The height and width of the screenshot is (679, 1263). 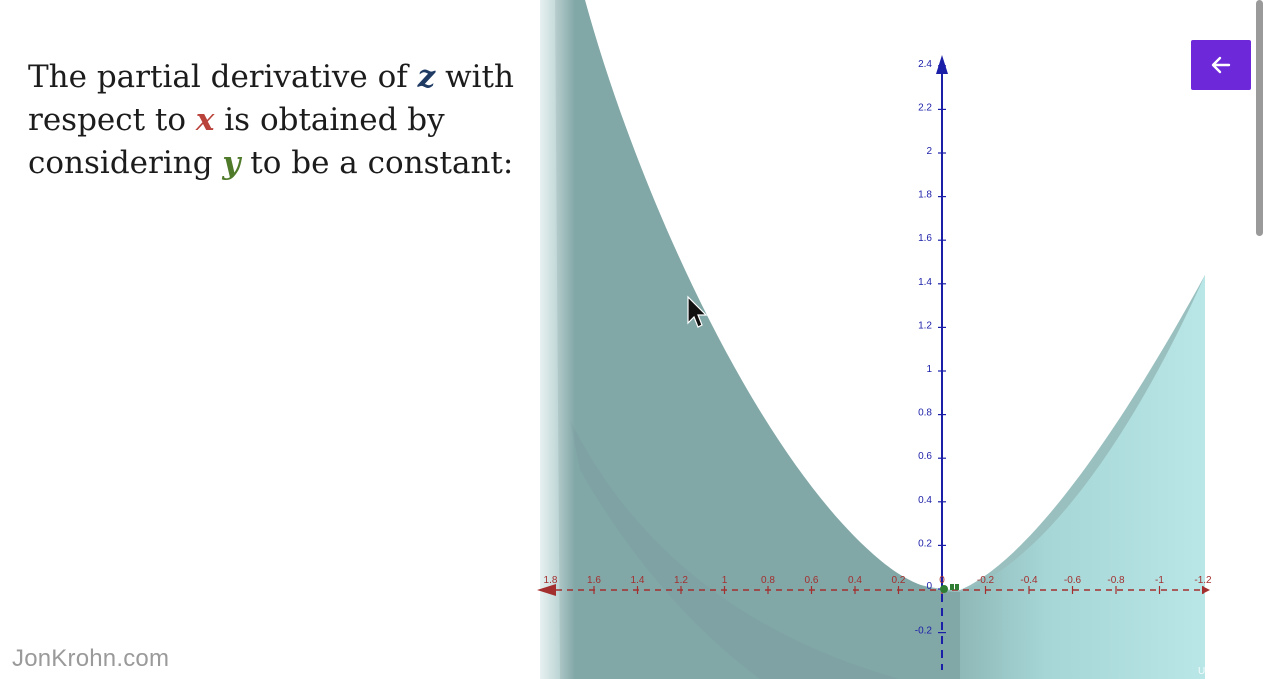 What do you see at coordinates (725, 580) in the screenshot?
I see `x-axis-tick-label: 1` at bounding box center [725, 580].